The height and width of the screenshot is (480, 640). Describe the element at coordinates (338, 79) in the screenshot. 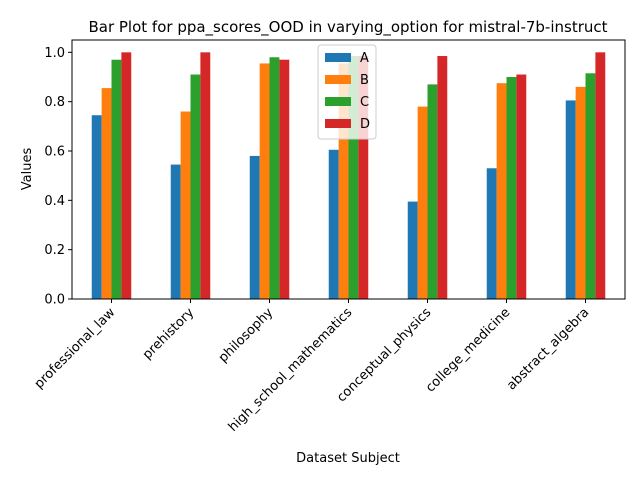

I see `legend-swatch-B` at that location.